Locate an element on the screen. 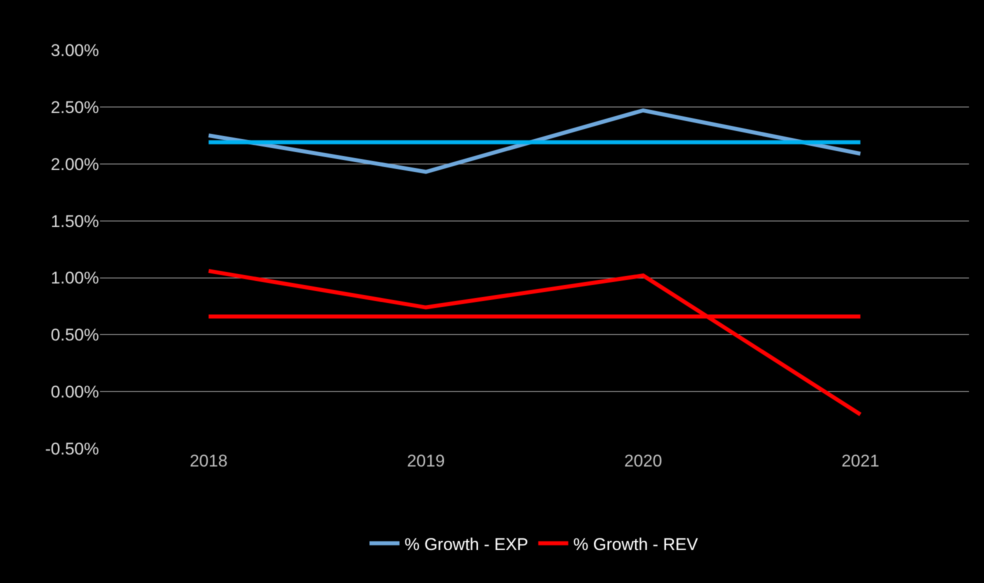  y-tick-label: 3.00% is located at coordinates (74, 50).